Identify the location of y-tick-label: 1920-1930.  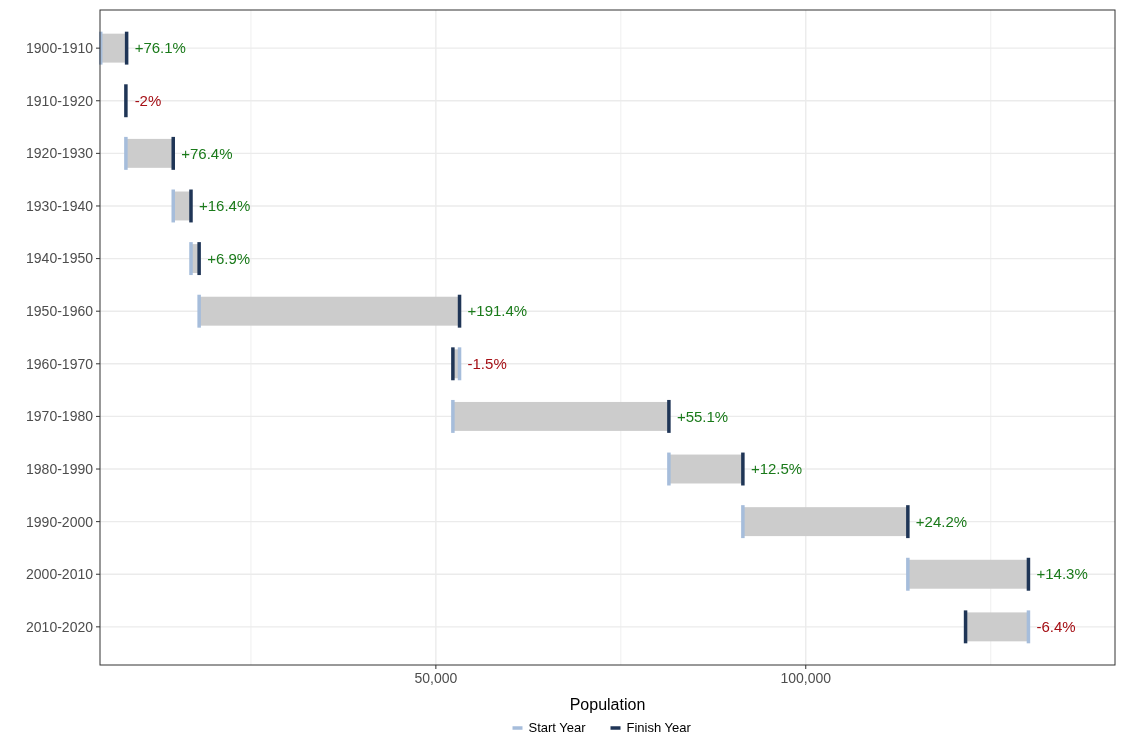
(60, 153).